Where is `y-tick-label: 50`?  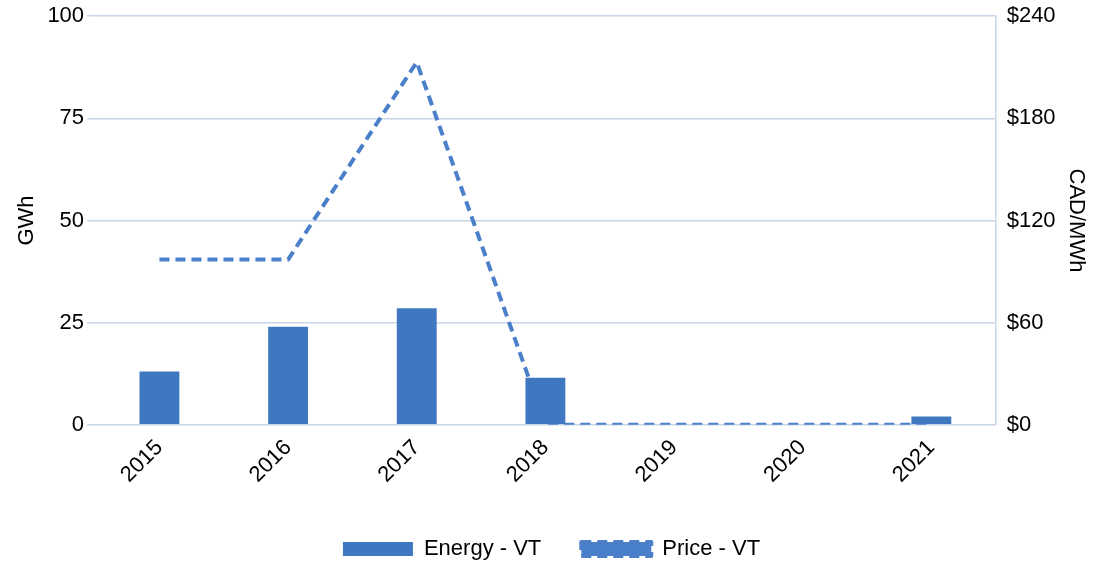 y-tick-label: 50 is located at coordinates (72, 219).